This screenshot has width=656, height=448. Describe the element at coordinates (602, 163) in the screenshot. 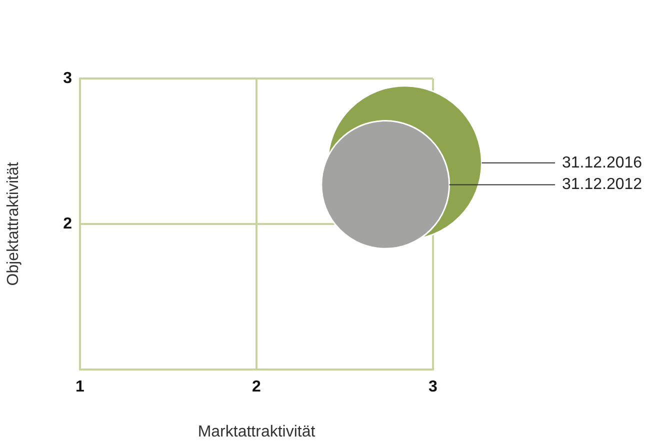

I see `text: 31.12.2016` at that location.